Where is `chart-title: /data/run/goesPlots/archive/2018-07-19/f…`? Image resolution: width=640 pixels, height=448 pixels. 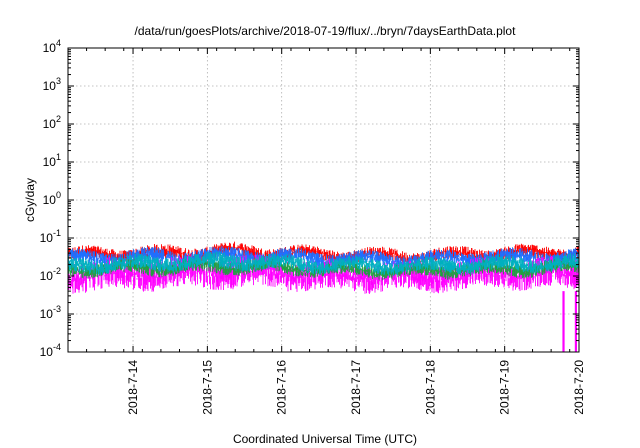 chart-title: /data/run/goesPlots/archive/2018-07-19/f… is located at coordinates (326, 31).